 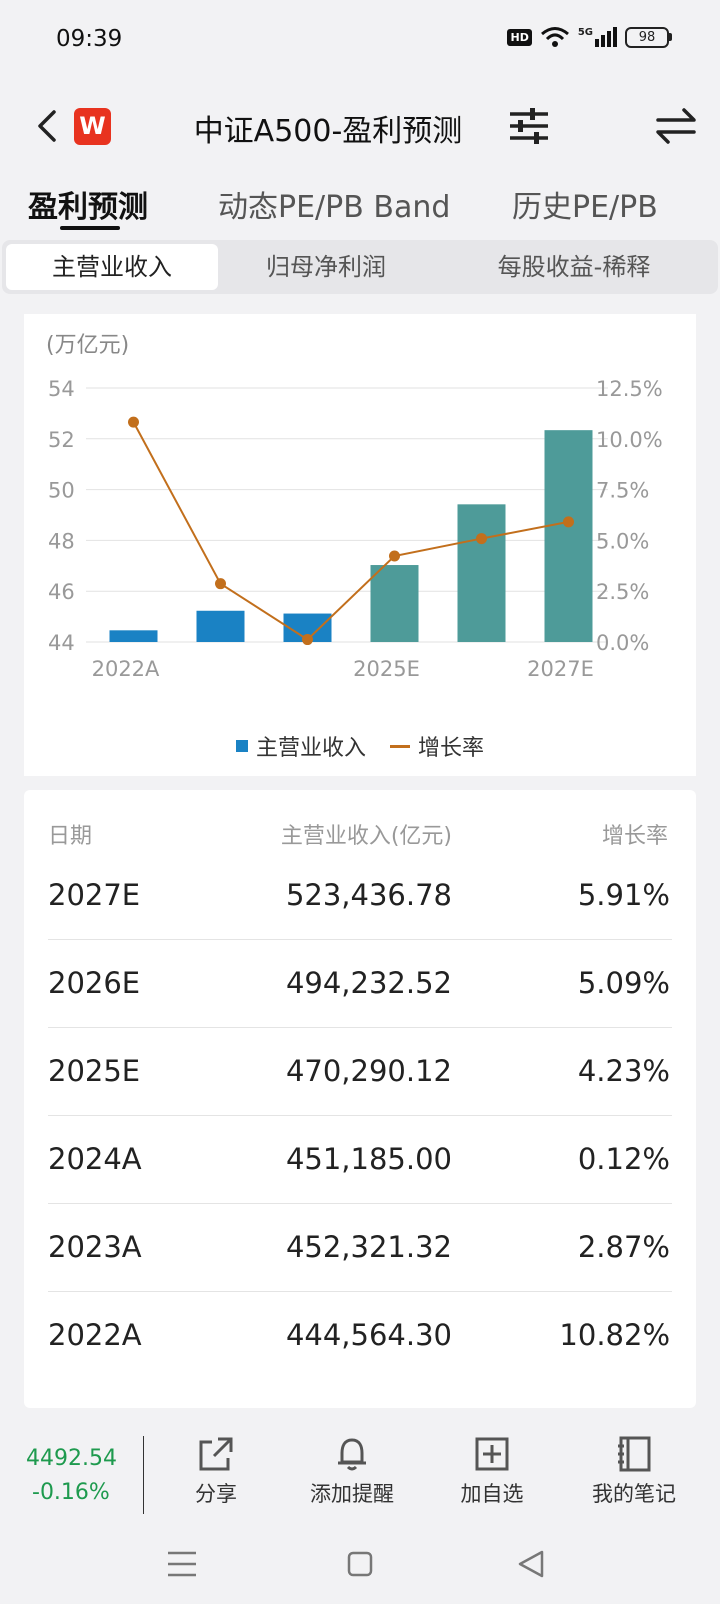 I want to click on main-tabs: 盈利预测 动态PE/PB Band 历史PE/PB, so click(x=360, y=204).